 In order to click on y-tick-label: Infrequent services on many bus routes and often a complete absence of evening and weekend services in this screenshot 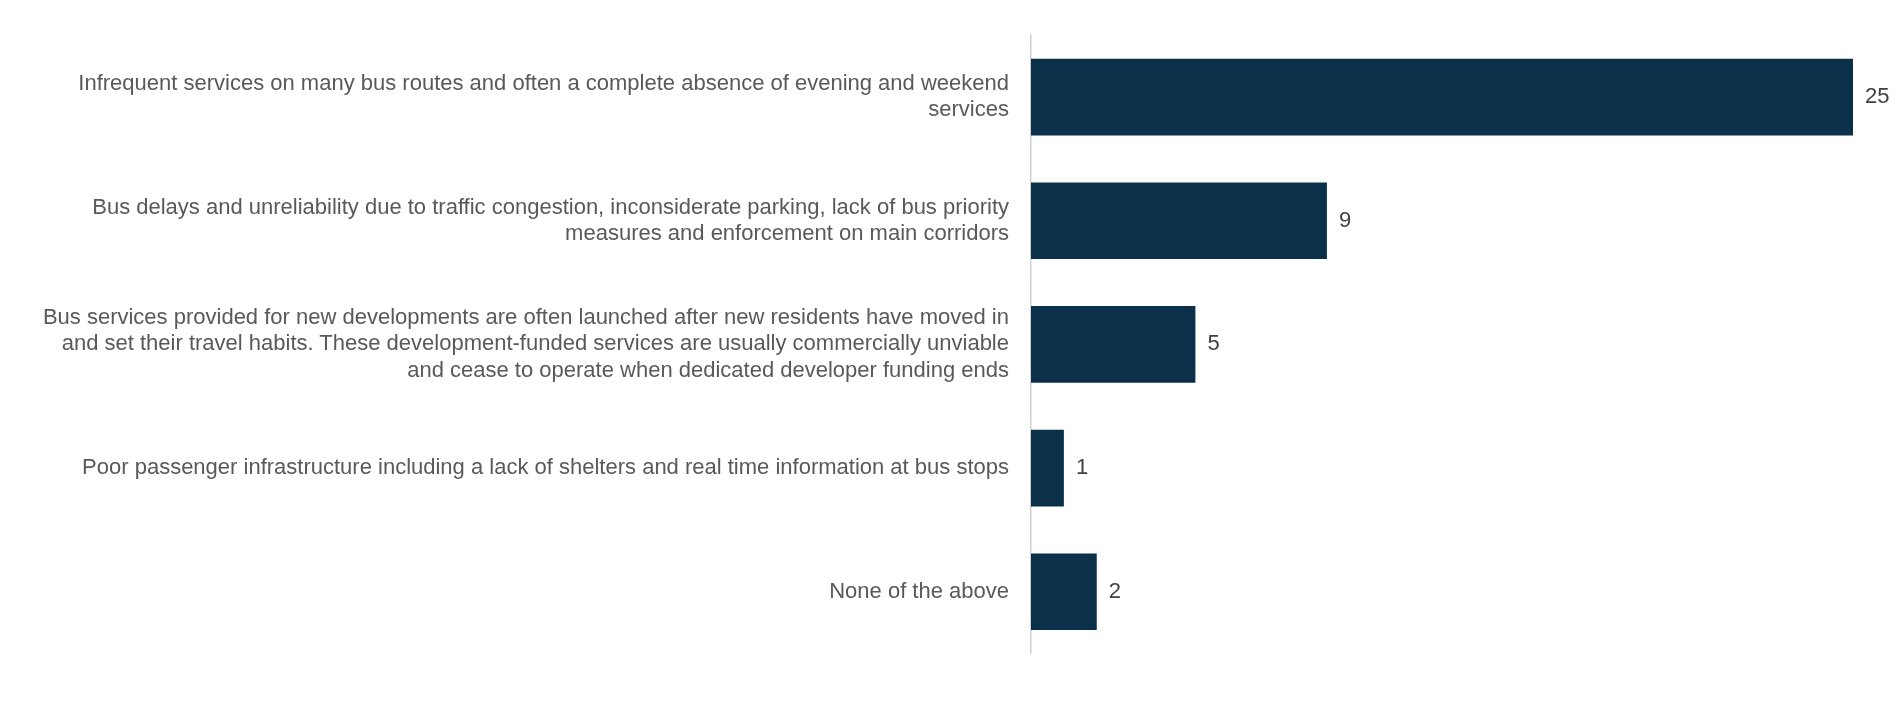, I will do `click(543, 95)`.